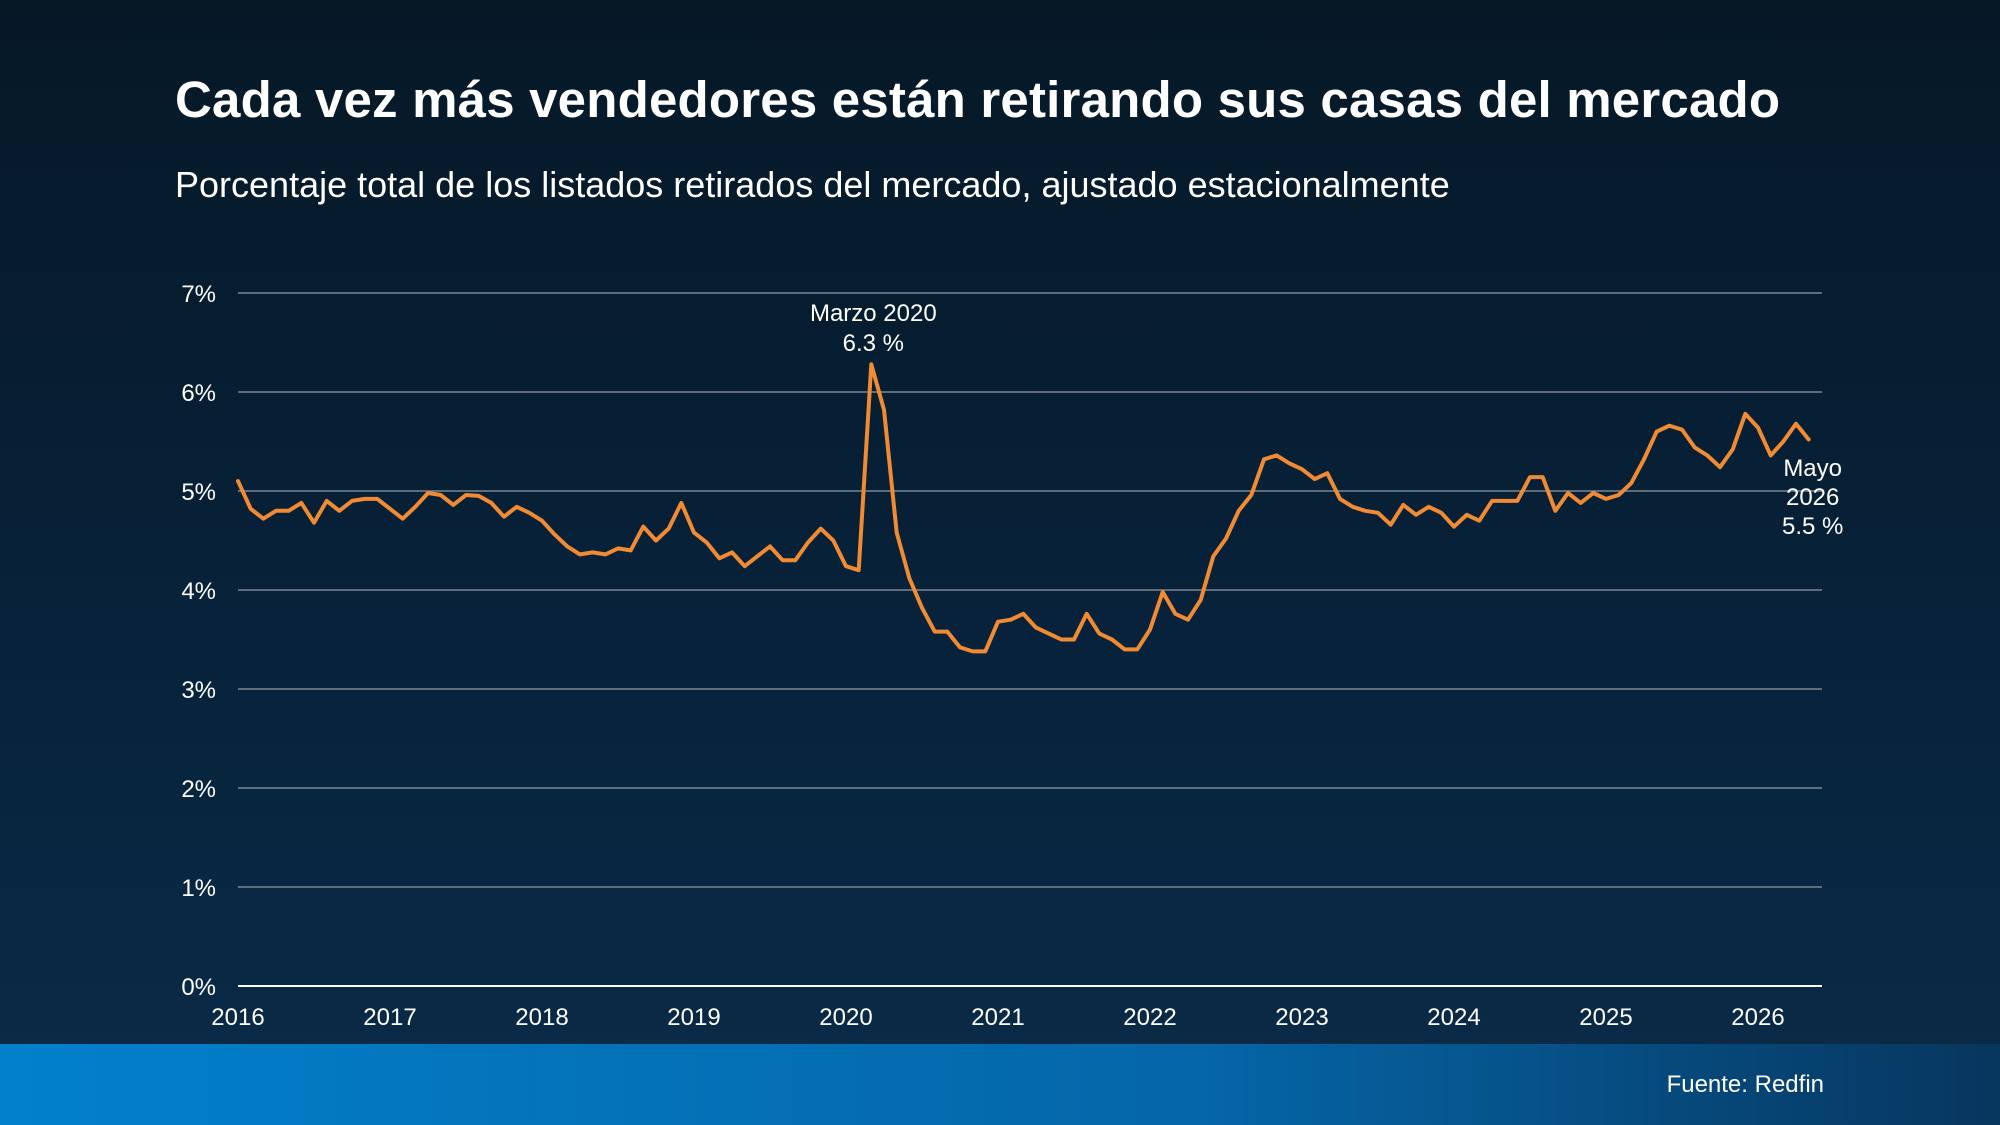 The height and width of the screenshot is (1125, 2000). What do you see at coordinates (1453, 1017) in the screenshot?
I see `x-tick-label: 2024` at bounding box center [1453, 1017].